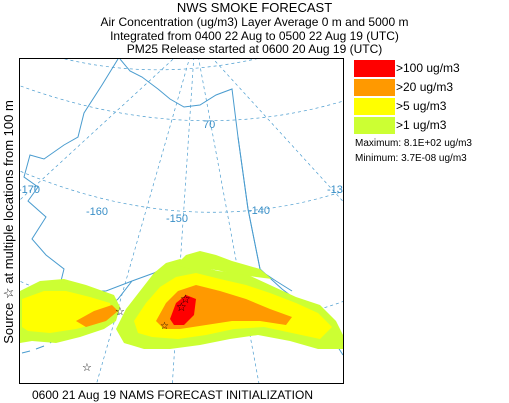 This screenshot has height=403, width=509. Describe the element at coordinates (30, 190) in the screenshot. I see `lon-label-170: -170` at that location.